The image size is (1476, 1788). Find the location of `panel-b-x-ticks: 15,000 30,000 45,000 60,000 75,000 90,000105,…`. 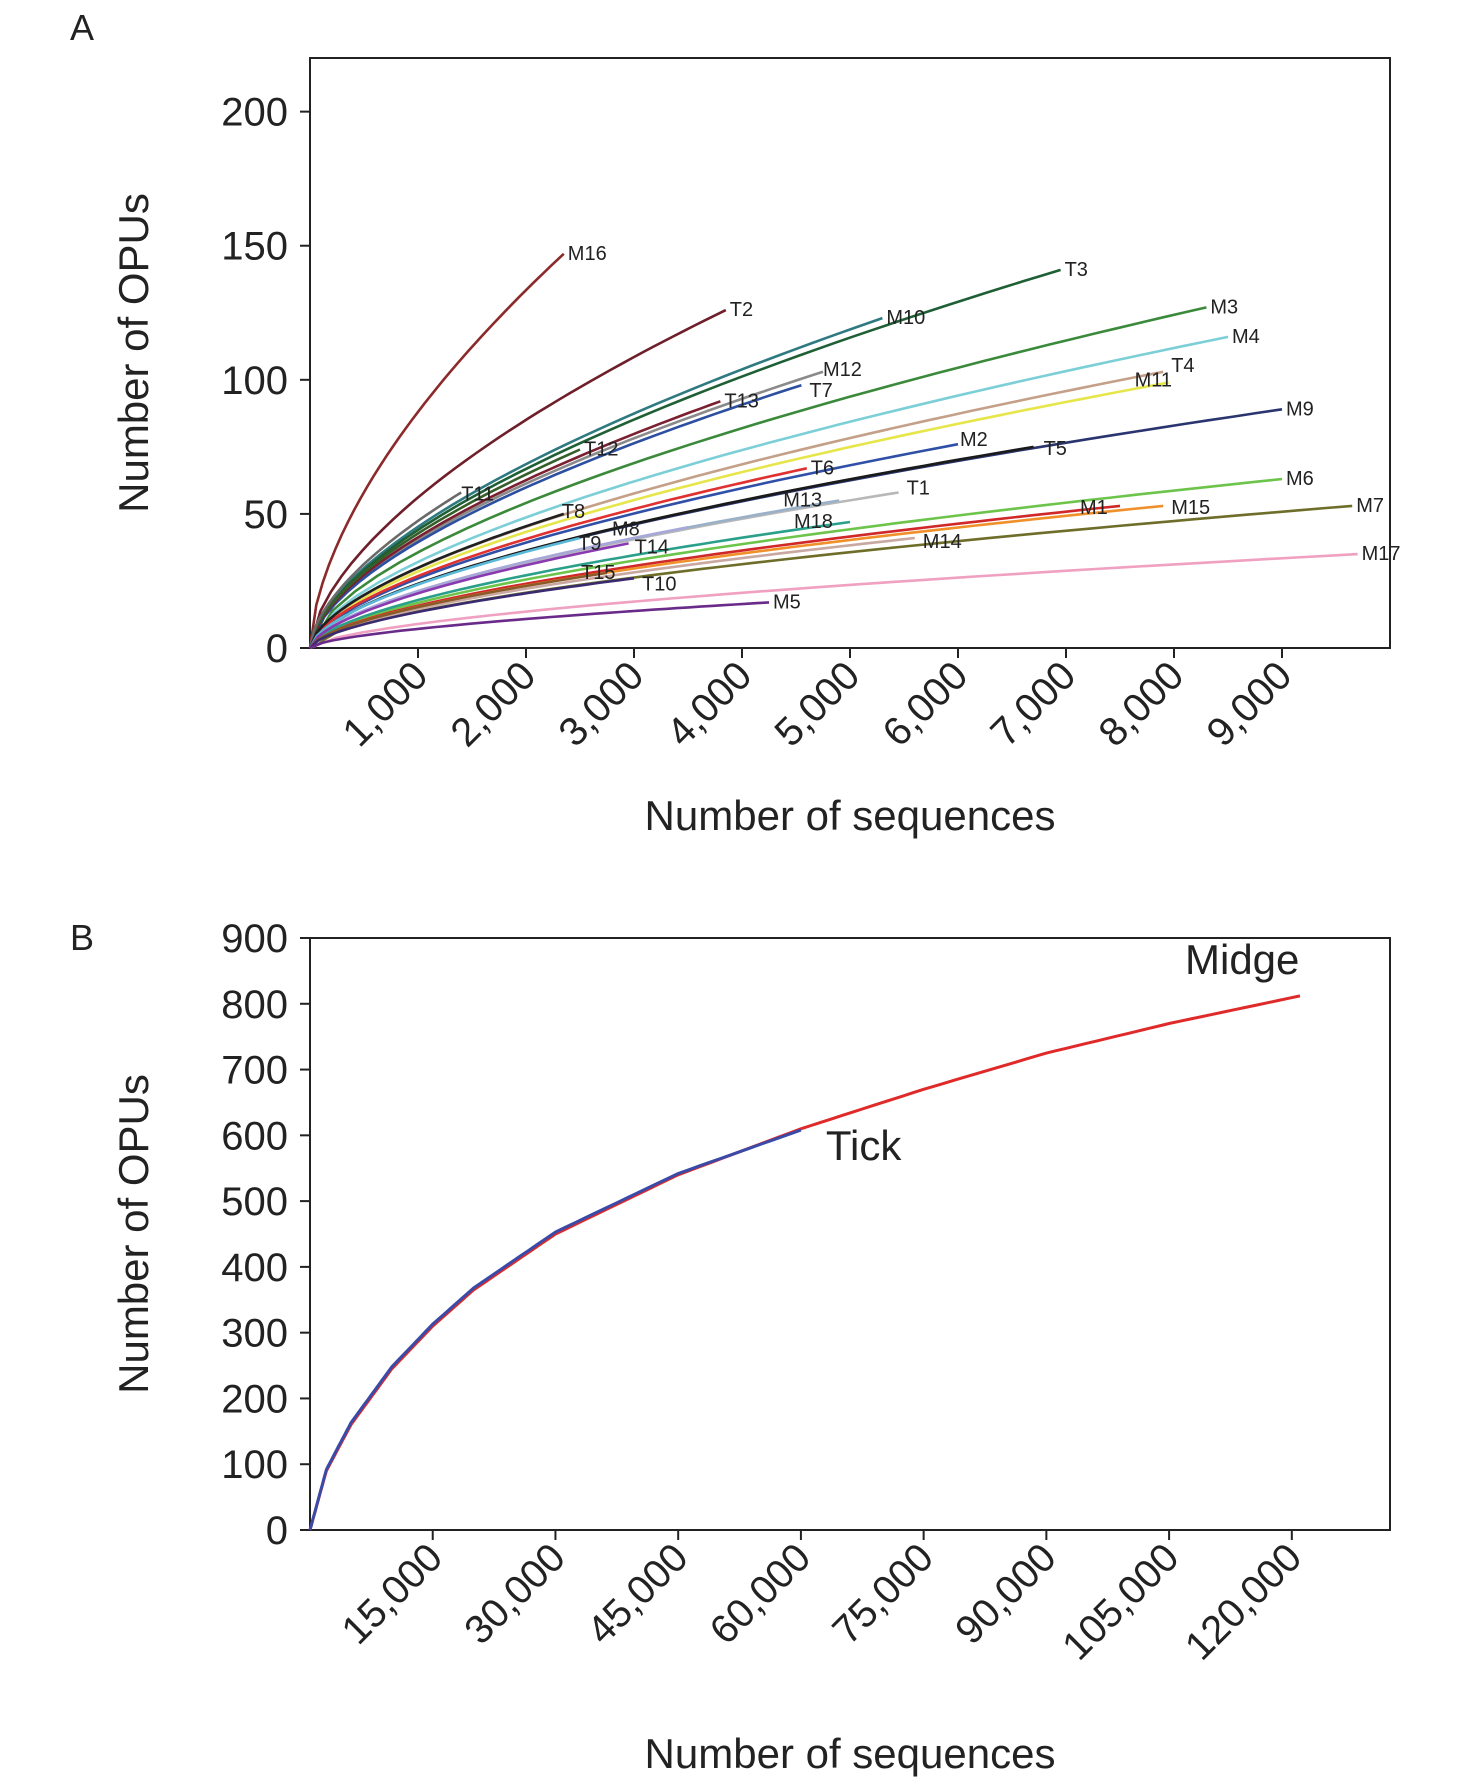

panel-b-x-ticks: 15,000 30,000 45,000 60,000 75,000 90,000105,… is located at coordinates (821, 1599).